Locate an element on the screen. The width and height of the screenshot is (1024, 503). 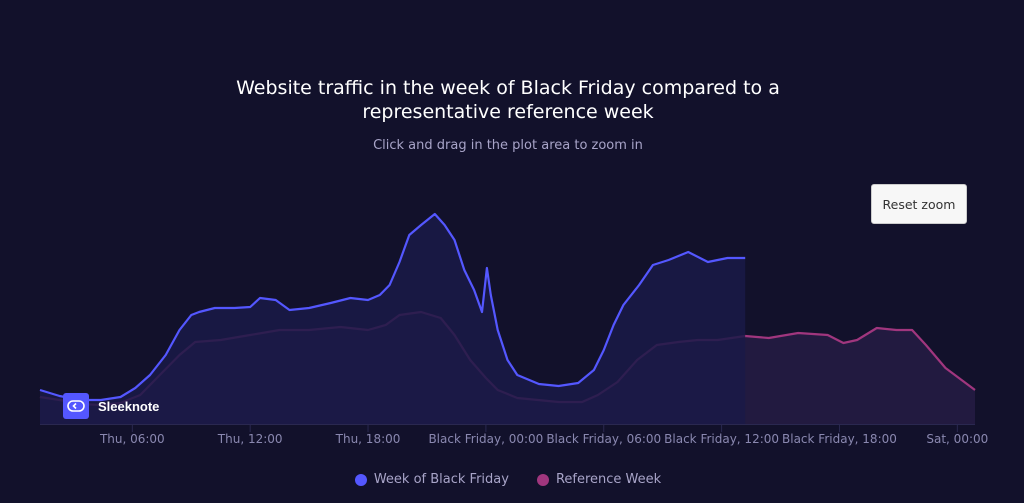
chart-title-line-2: representative reference week is located at coordinates (508, 112).